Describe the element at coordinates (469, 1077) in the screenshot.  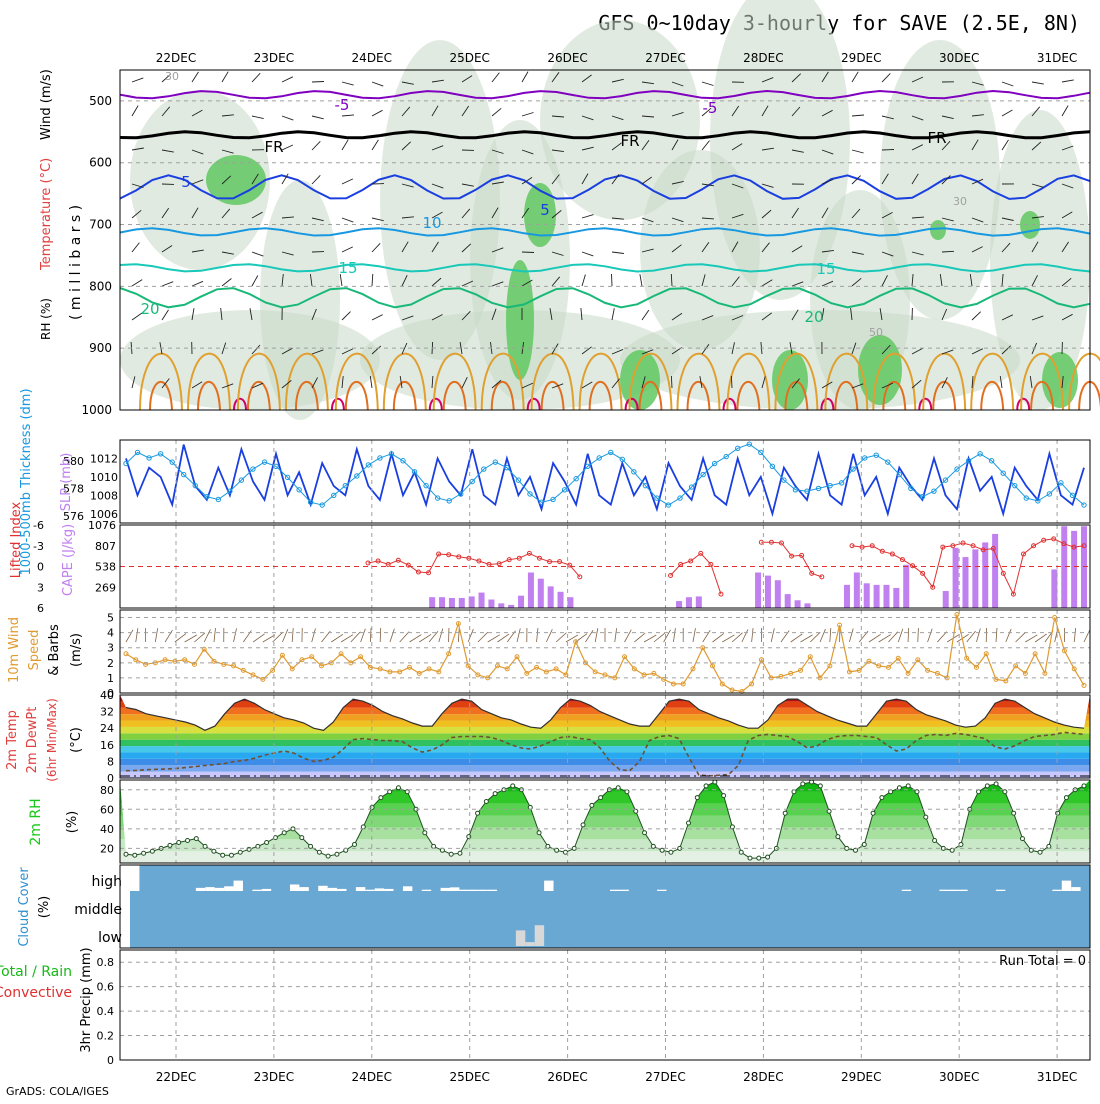
I see `date-label-bottom-3: 25DEC` at that location.